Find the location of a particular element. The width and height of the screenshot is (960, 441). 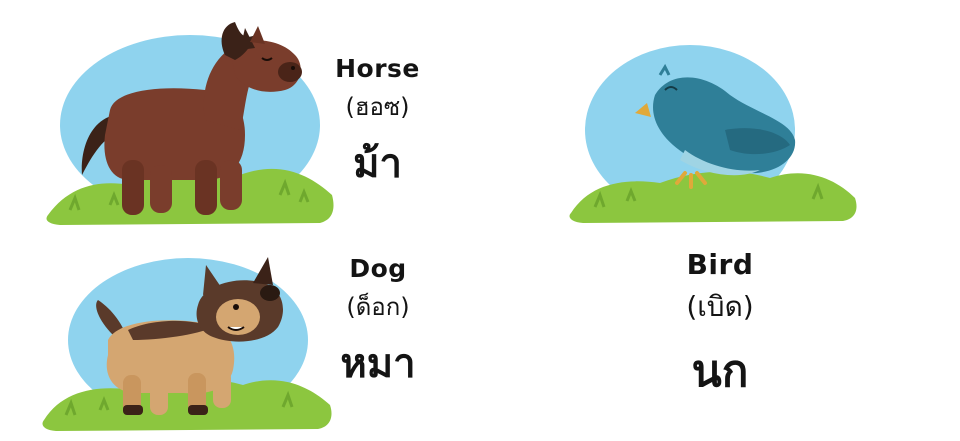

english-word: Bird is located at coordinates (720, 264).